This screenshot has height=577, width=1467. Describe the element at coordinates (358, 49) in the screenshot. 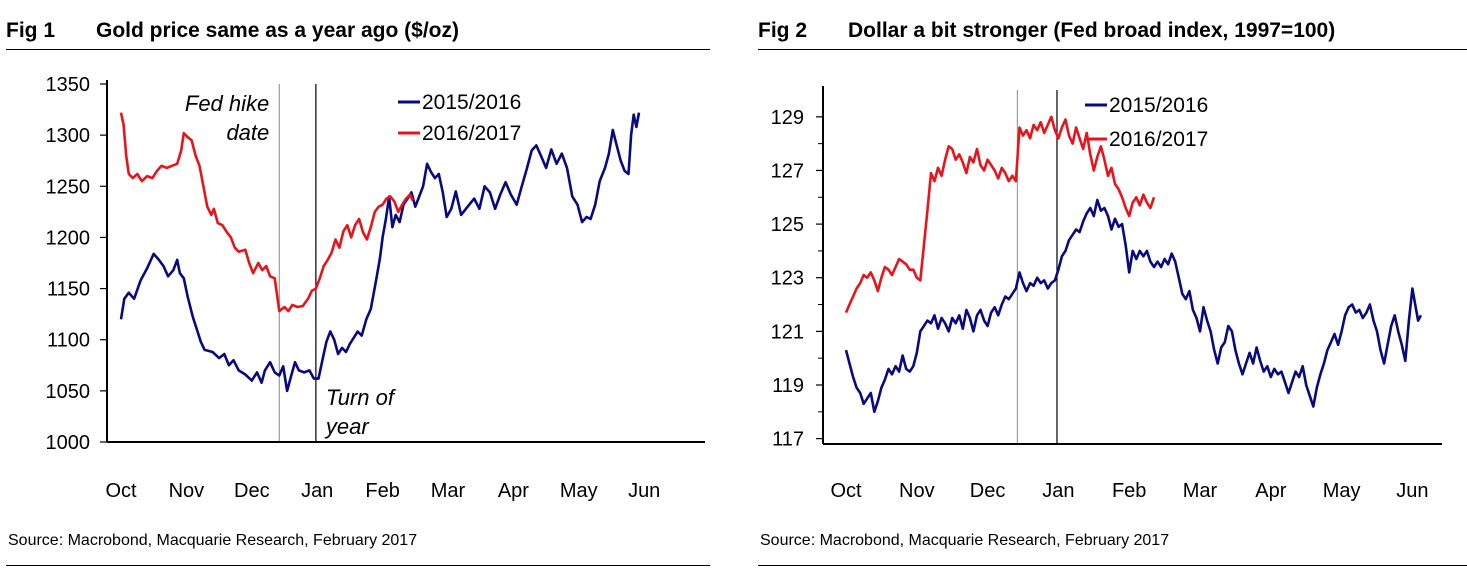

I see `figure-1-top-rule` at that location.